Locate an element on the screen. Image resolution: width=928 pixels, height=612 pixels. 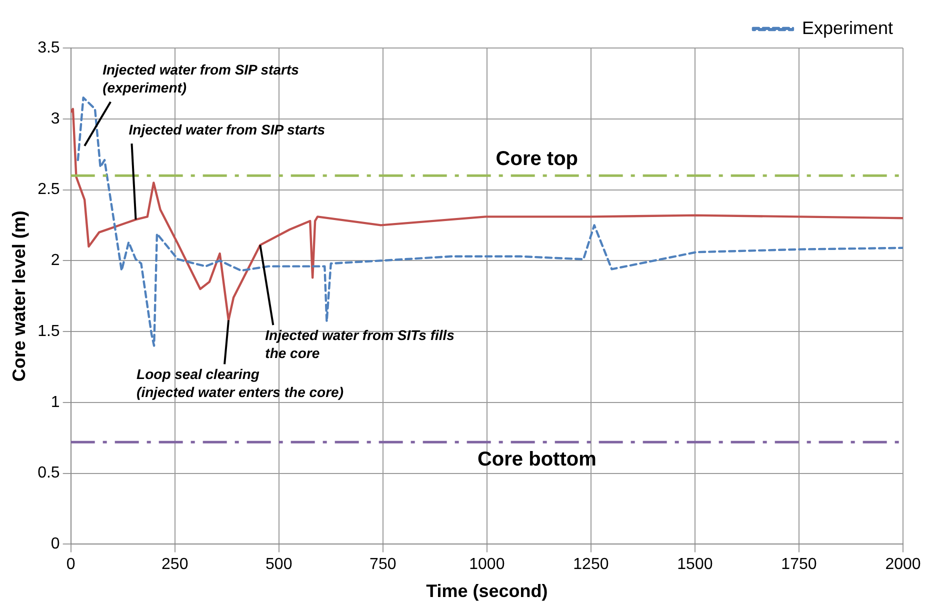
x-axis-title: Time (second) is located at coordinates (487, 591).